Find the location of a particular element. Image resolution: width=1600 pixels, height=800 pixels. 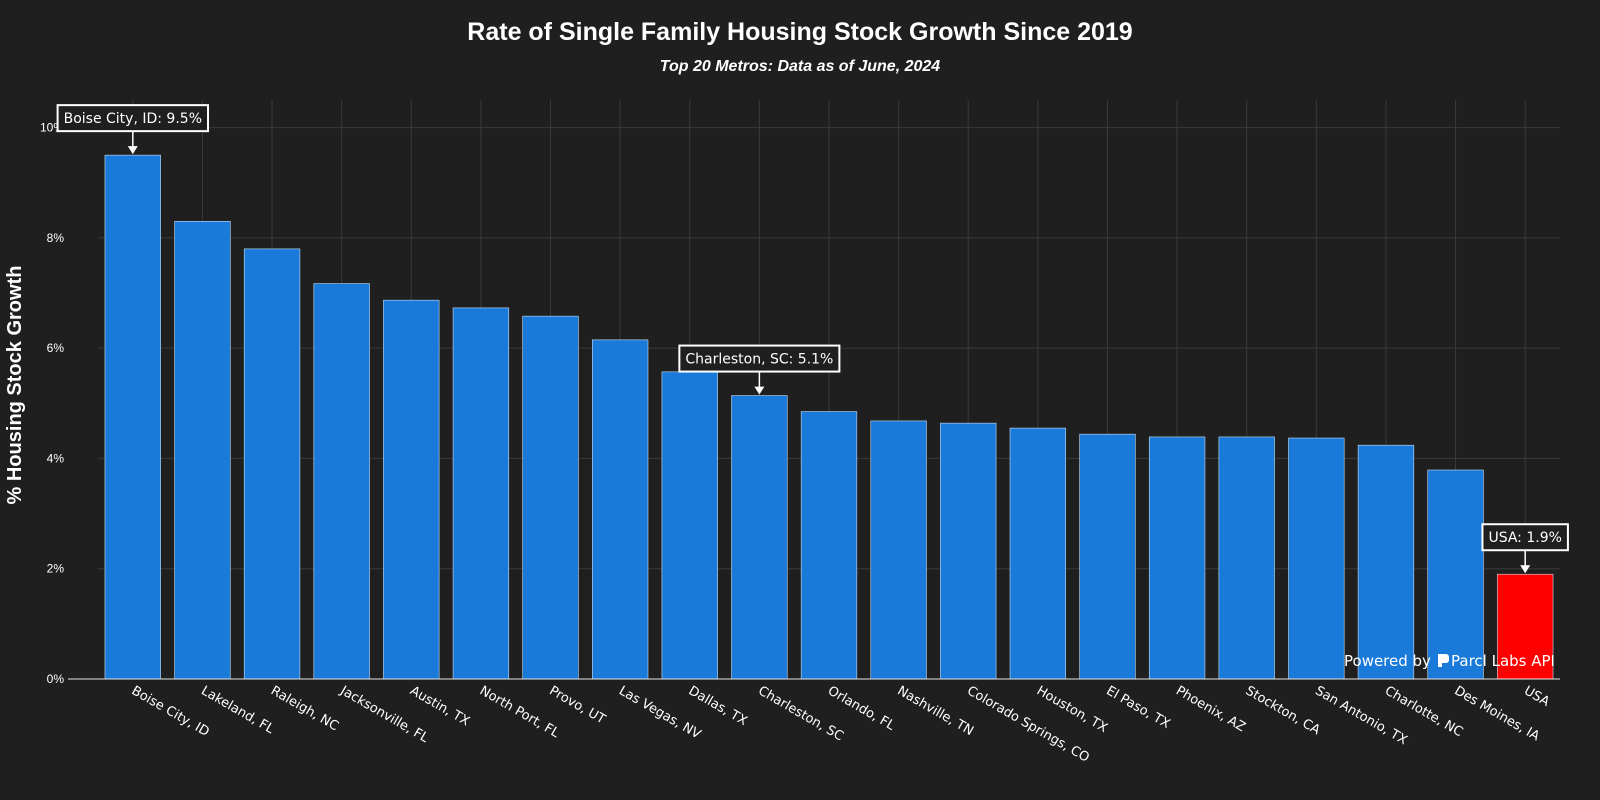

x-tick-label: Dallas, TX is located at coordinates (718, 706).